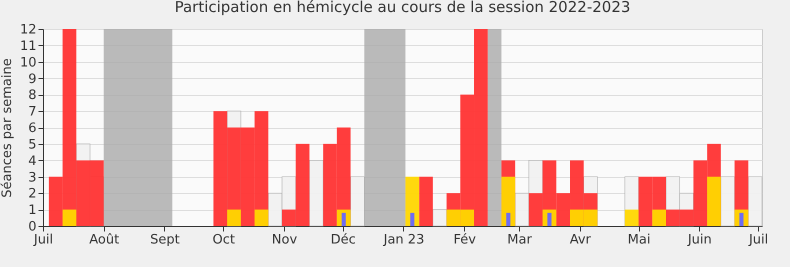  What do you see at coordinates (32, 112) in the screenshot?
I see `y-tick-label: 7` at bounding box center [32, 112].